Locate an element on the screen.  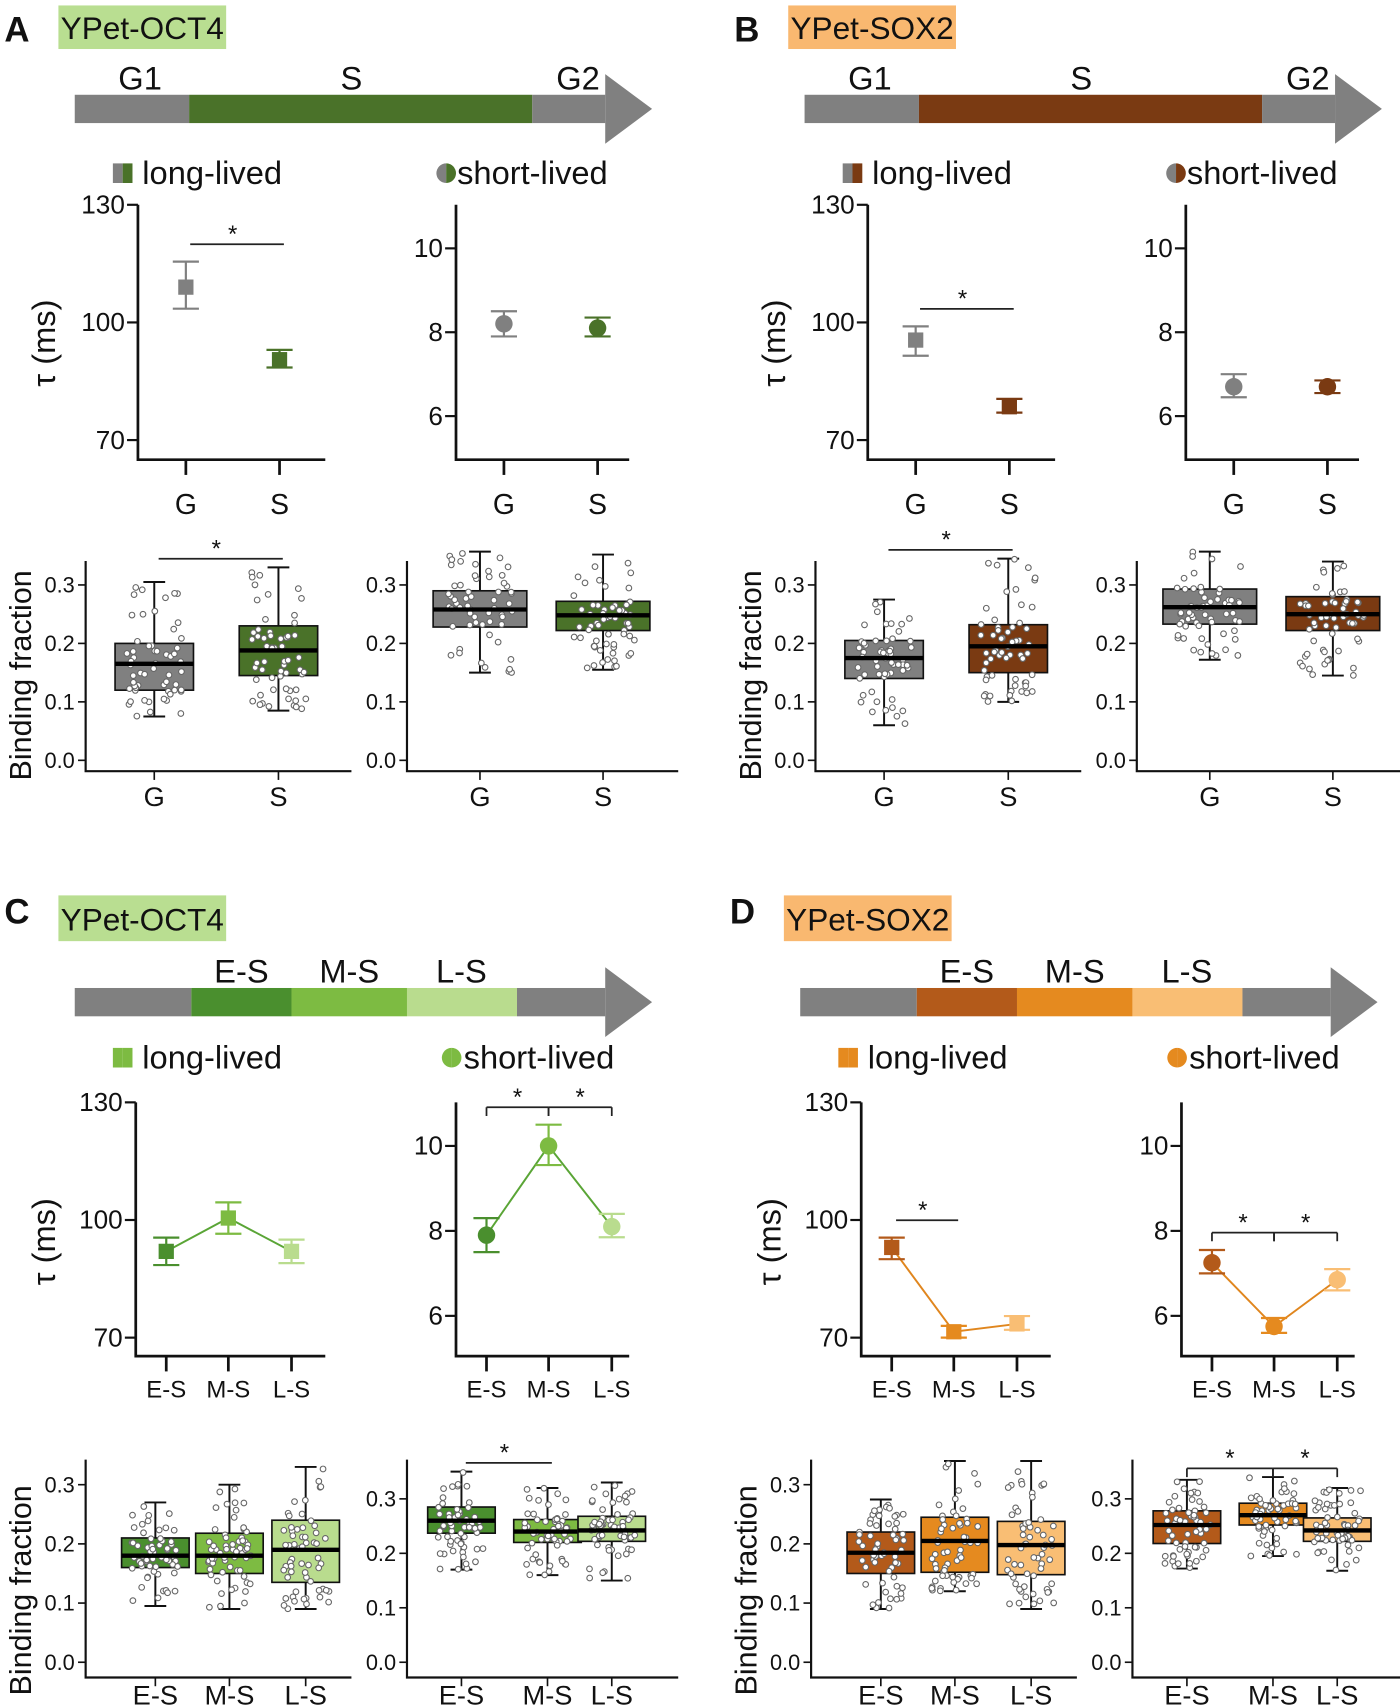
x-tick-label: S is located at coordinates (1009, 505).